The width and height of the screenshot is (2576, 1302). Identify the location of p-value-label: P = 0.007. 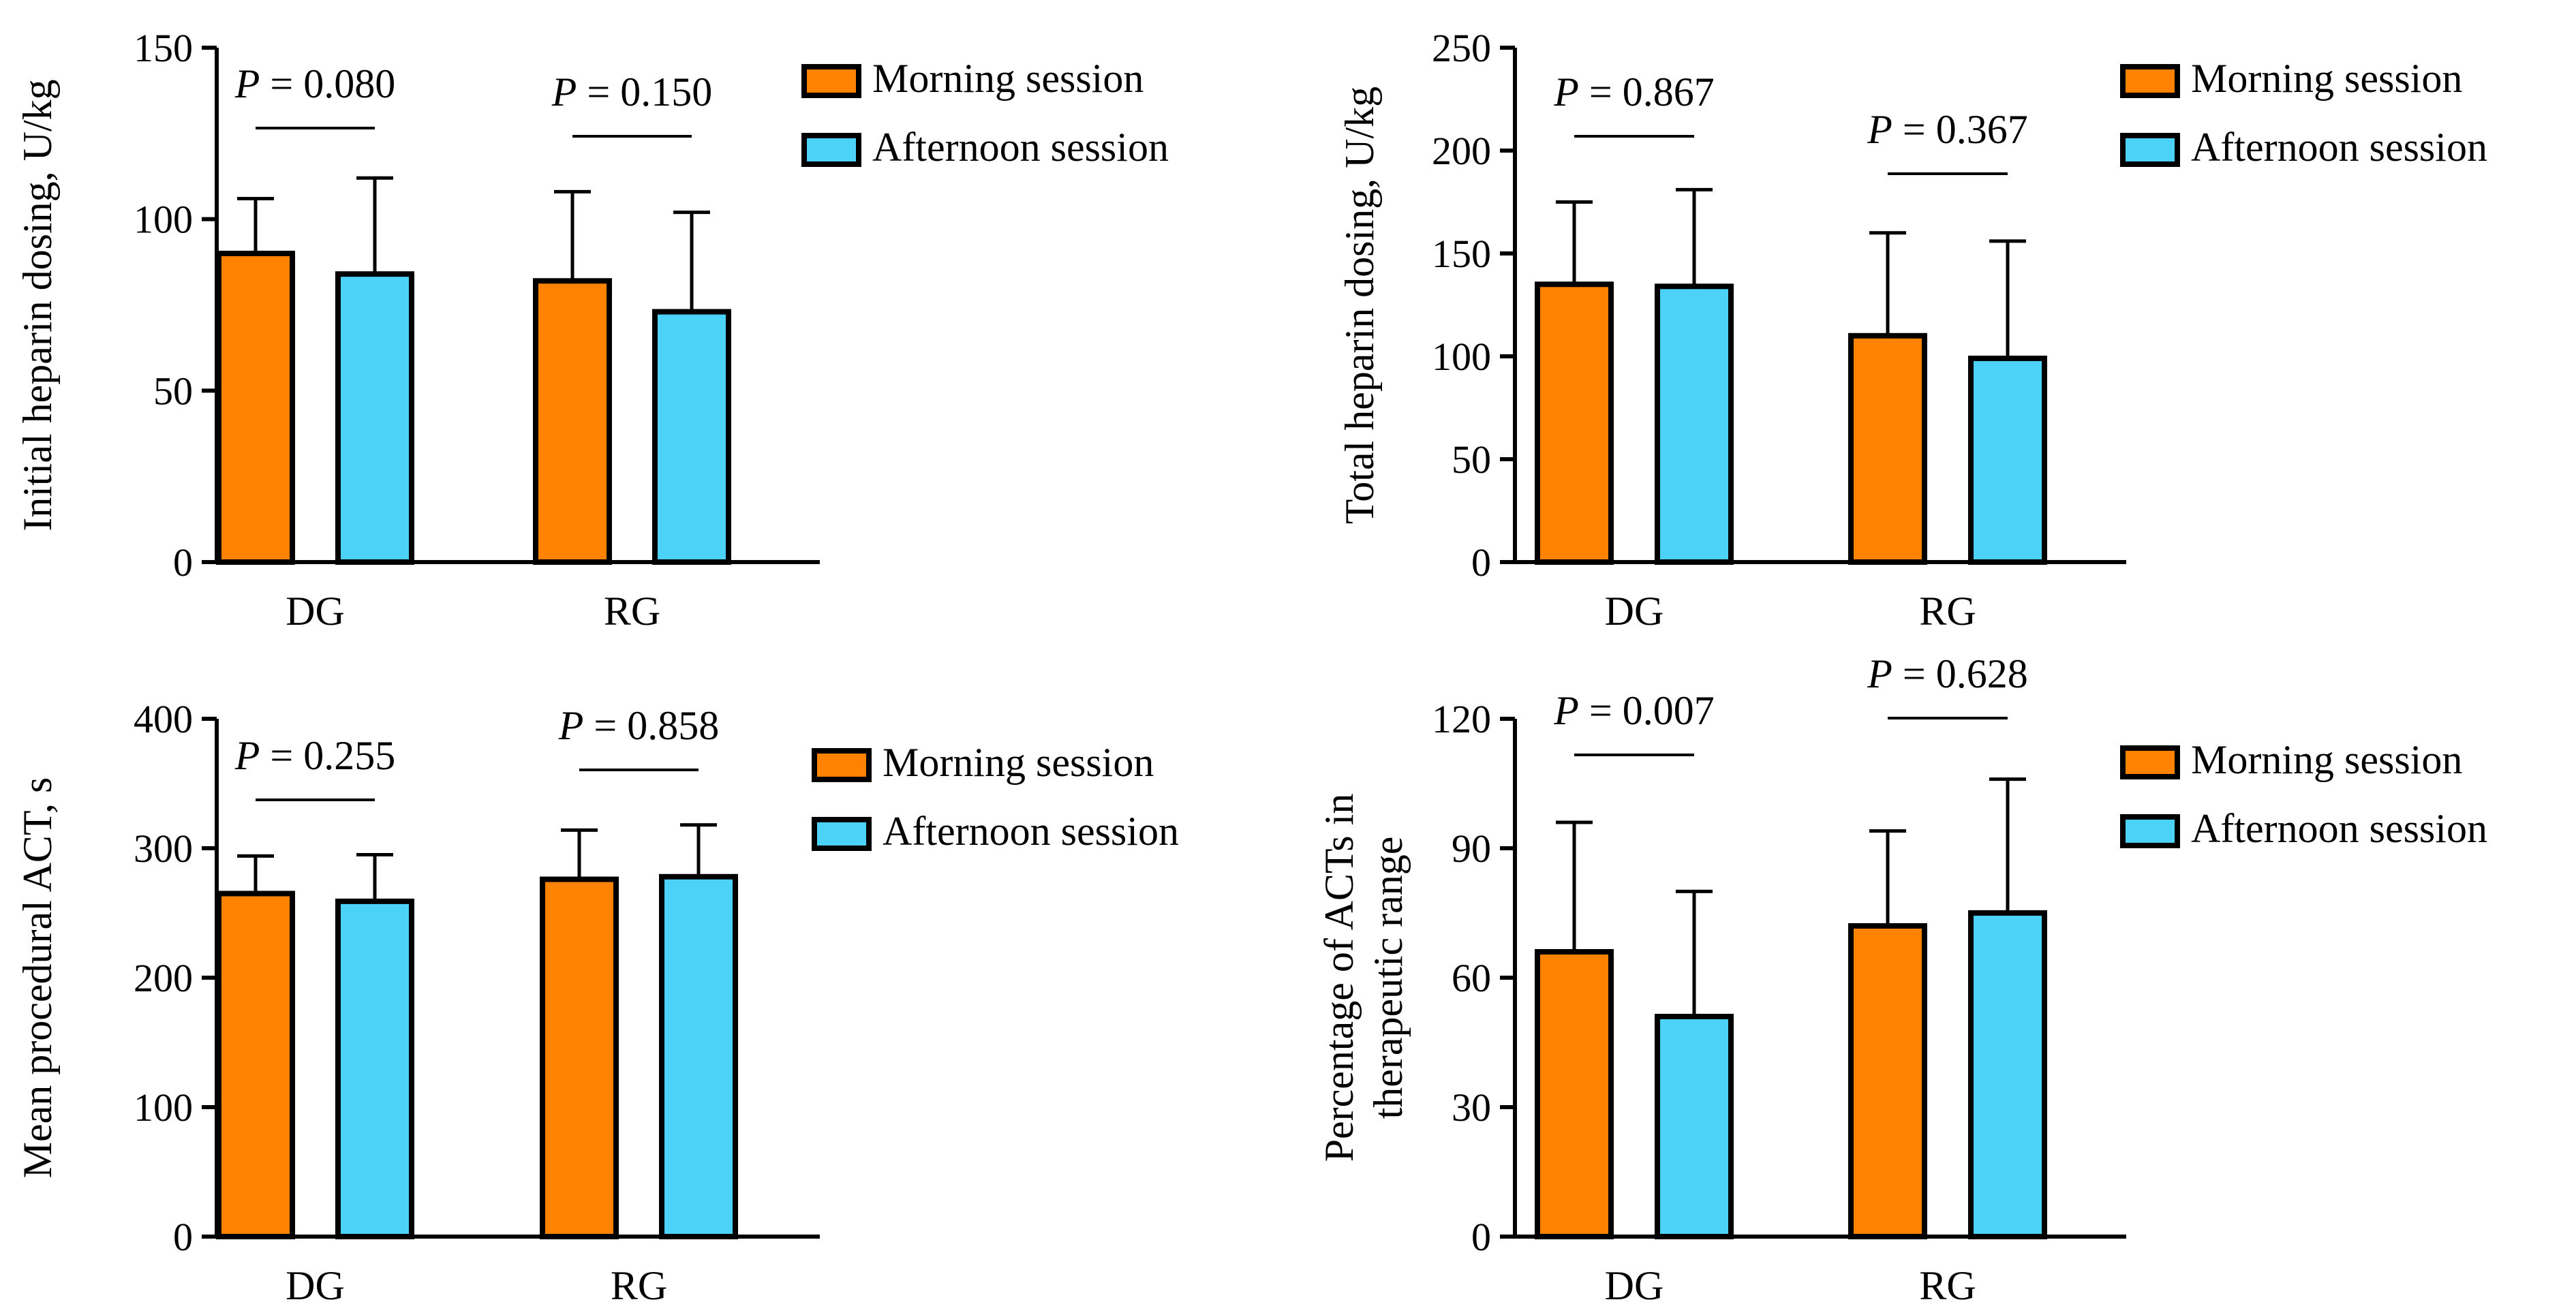
(1634, 710).